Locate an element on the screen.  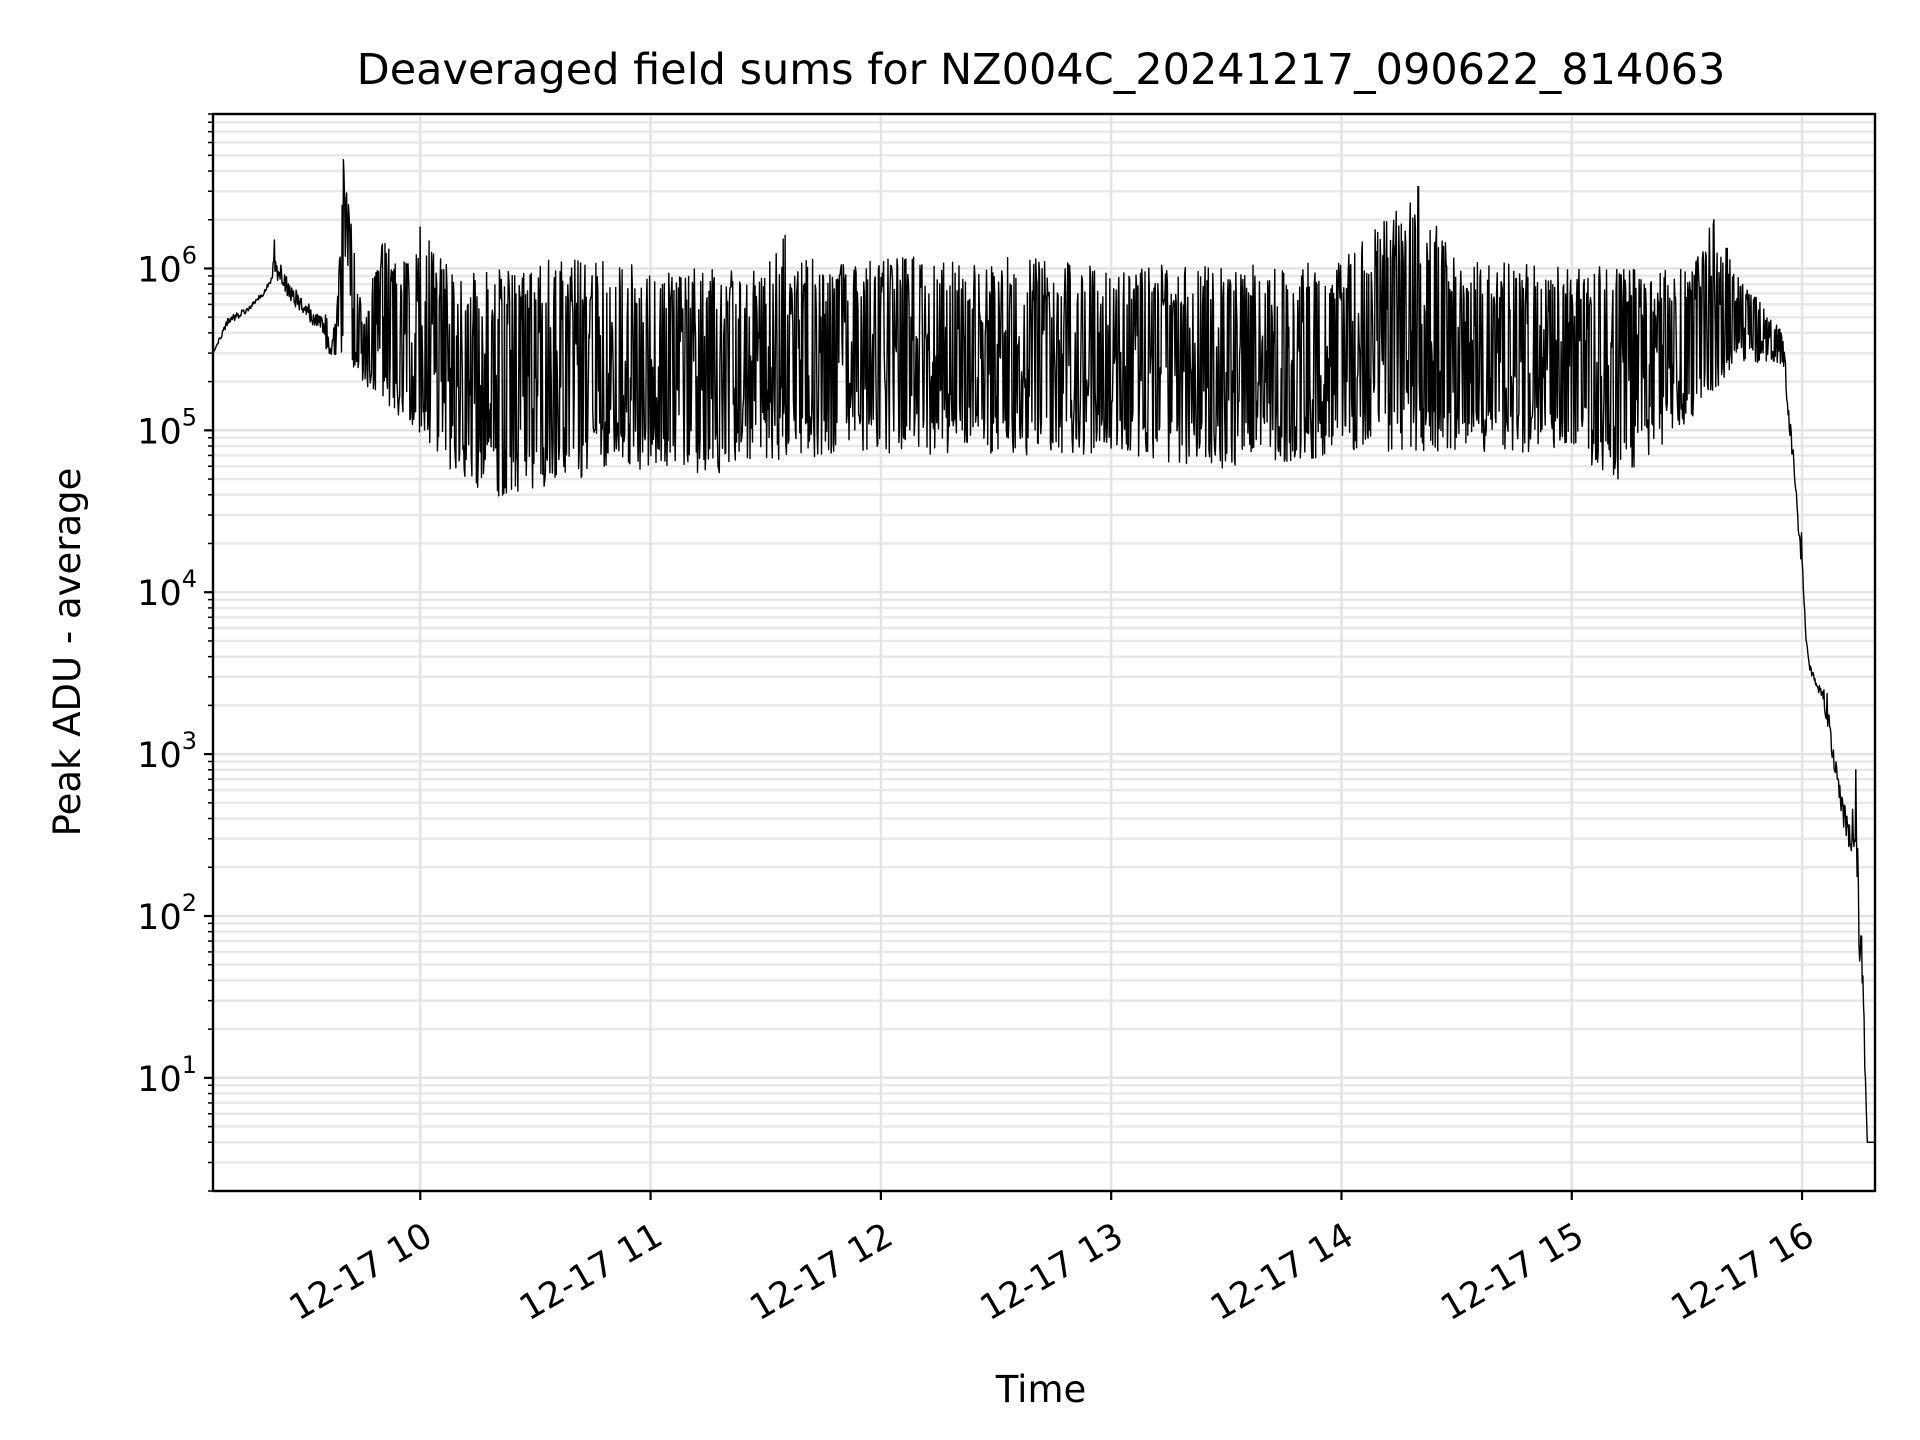
x-axis-label: Time is located at coordinates (1041, 1389).